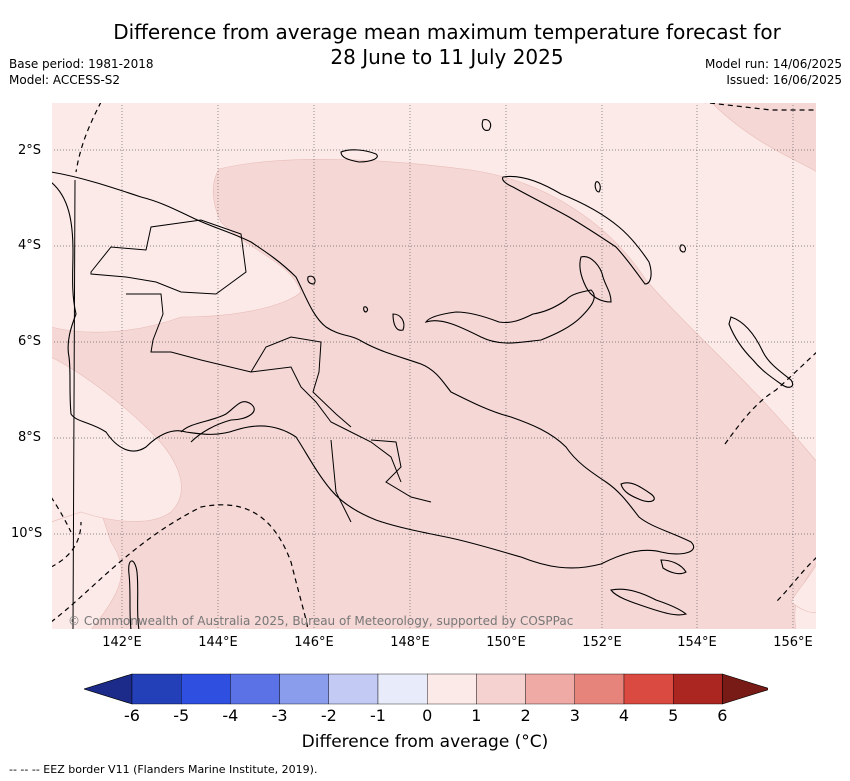  What do you see at coordinates (624, 715) in the screenshot?
I see `colorbar-tick-label: 4` at bounding box center [624, 715].